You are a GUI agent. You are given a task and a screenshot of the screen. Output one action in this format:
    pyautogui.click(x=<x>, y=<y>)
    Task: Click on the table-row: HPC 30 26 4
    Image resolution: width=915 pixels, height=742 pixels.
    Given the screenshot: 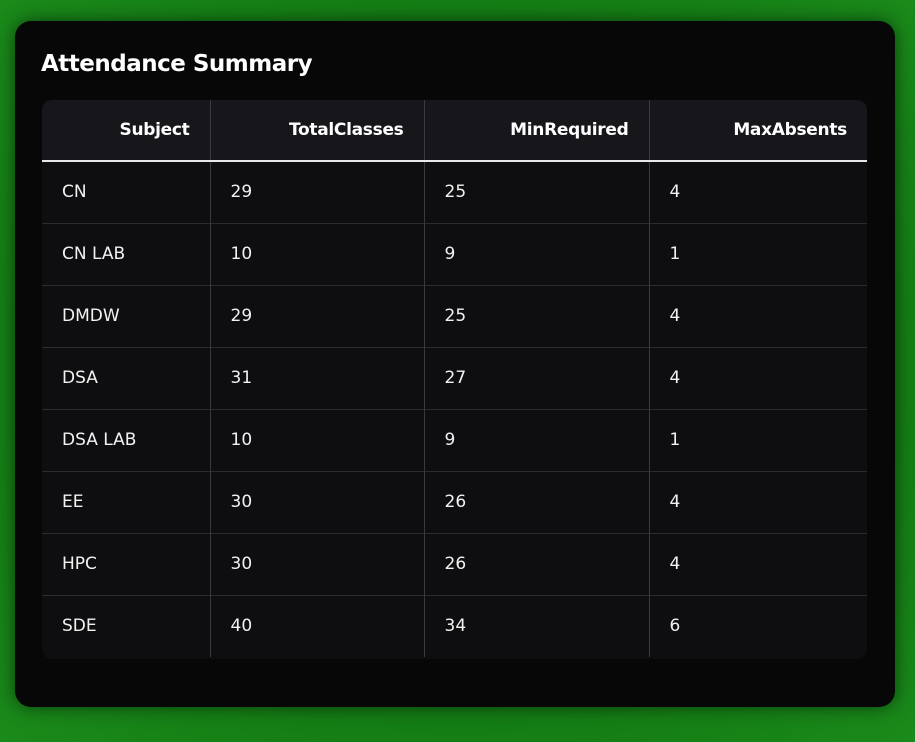 What is the action you would take?
    pyautogui.click(x=454, y=564)
    